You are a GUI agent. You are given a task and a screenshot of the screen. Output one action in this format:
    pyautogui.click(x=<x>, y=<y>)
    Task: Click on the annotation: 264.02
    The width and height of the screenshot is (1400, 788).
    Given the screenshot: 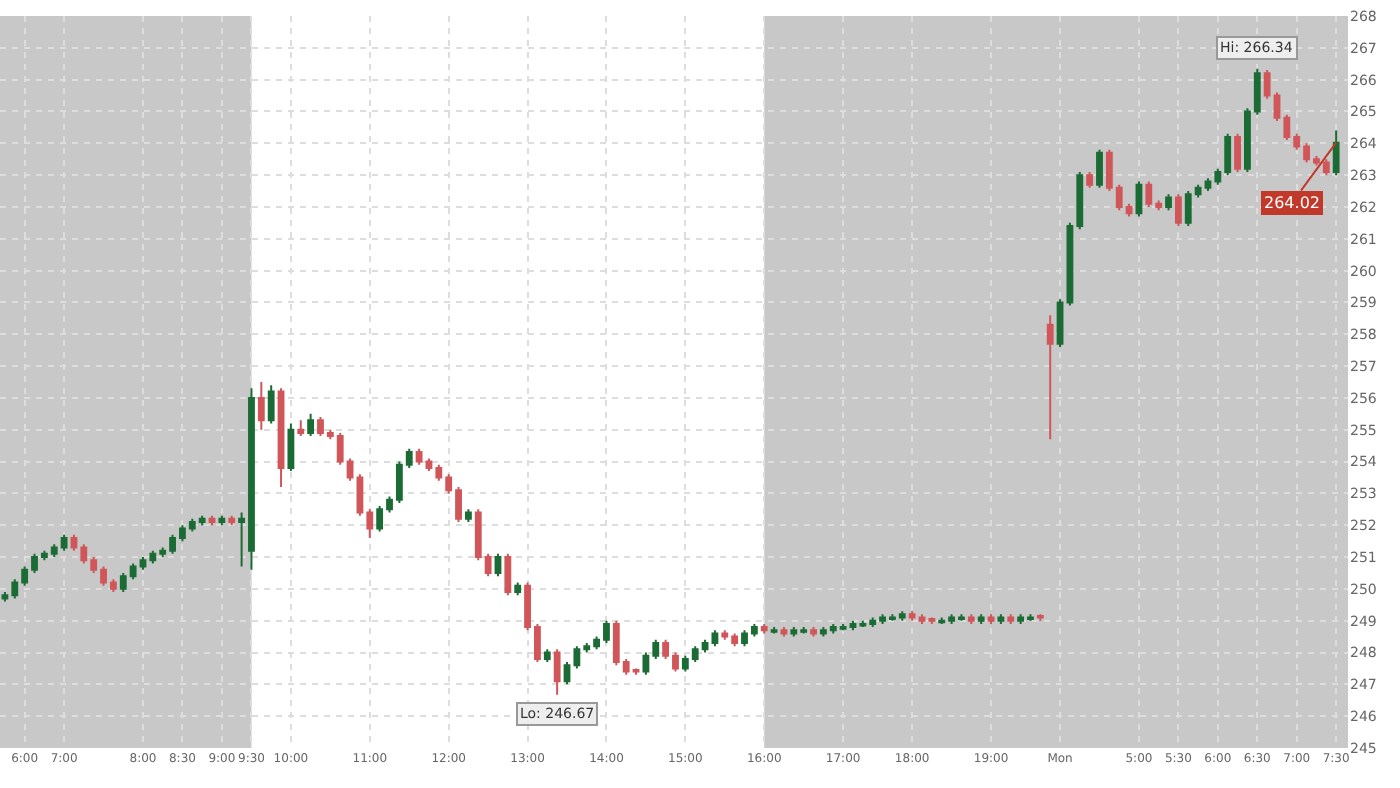 What is the action you would take?
    pyautogui.click(x=1292, y=203)
    